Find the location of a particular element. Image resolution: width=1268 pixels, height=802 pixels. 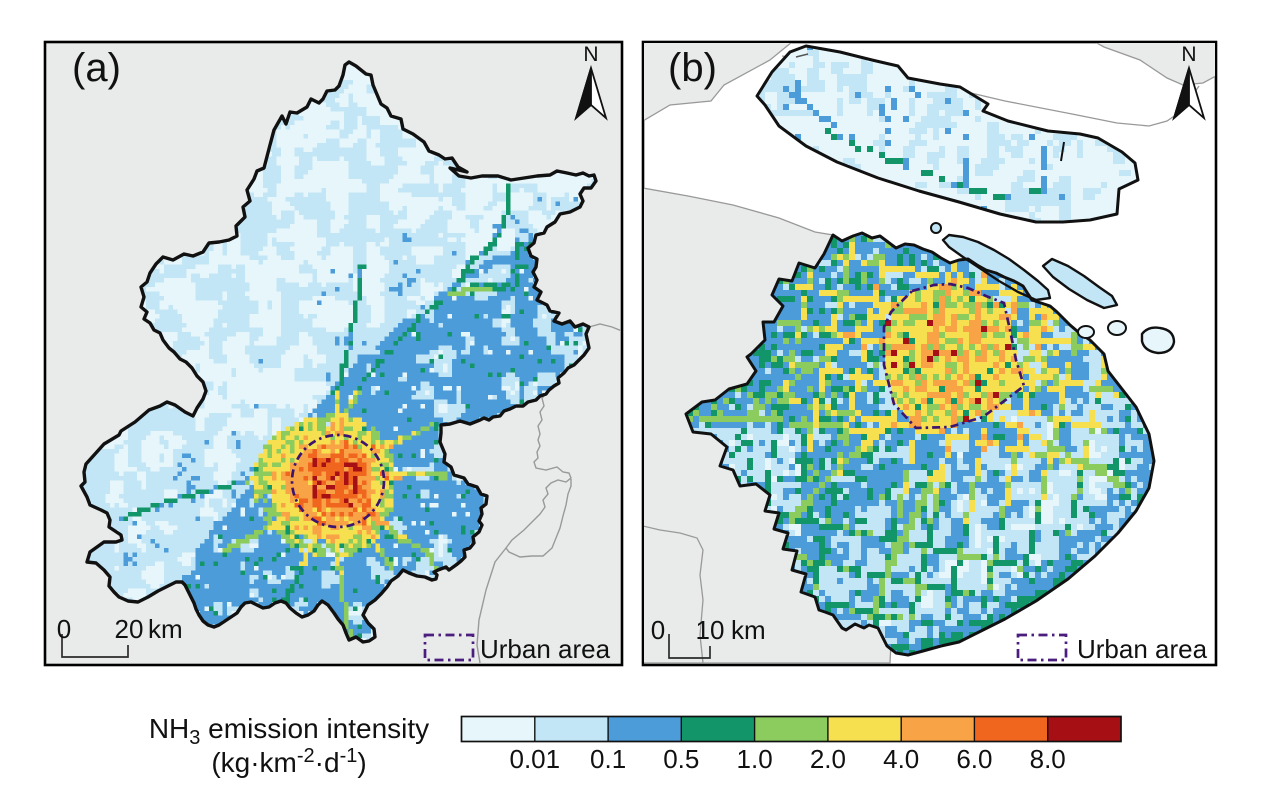

svg-text: 4.0 is located at coordinates (901, 759).